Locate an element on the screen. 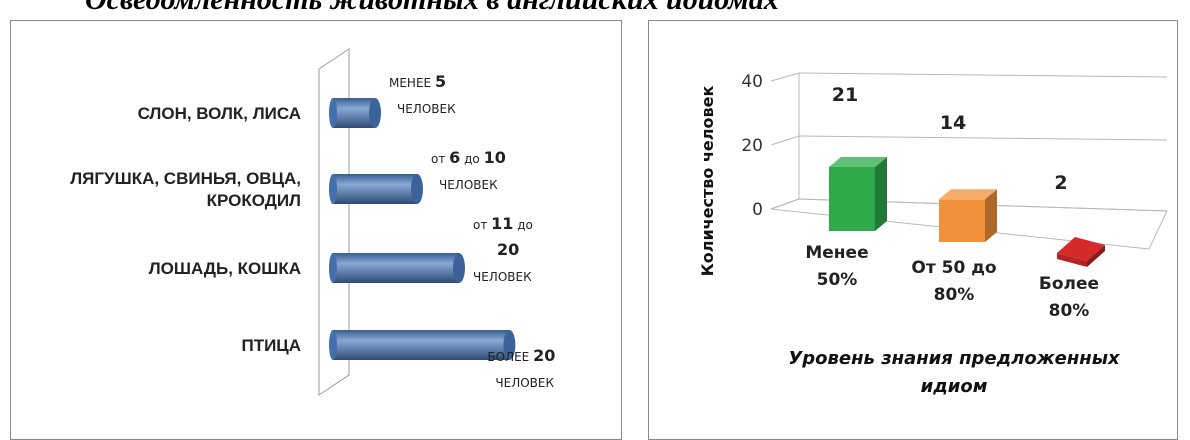 The width and height of the screenshot is (1190, 440). data-label-run: 11 is located at coordinates (502, 223).